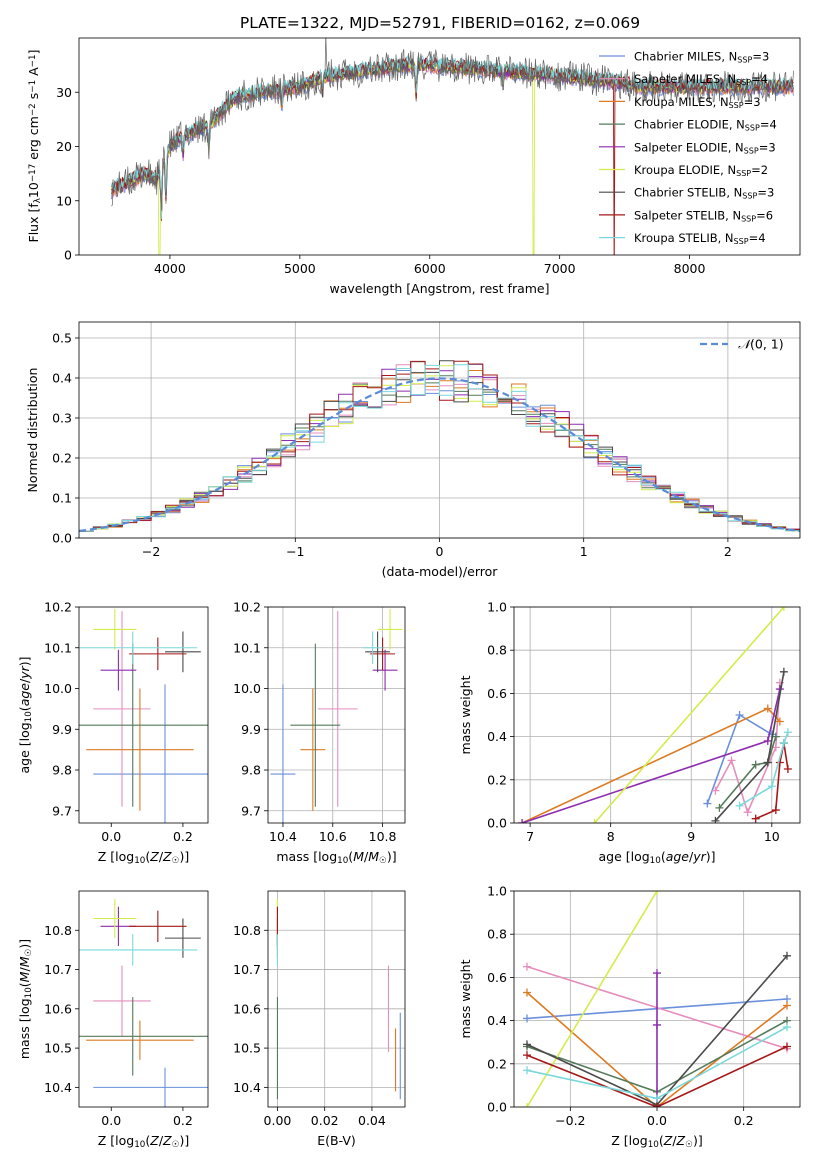 The image size is (819, 1170). I want to click on legend-label-1: Salpeter MILES, NSSP=4, so click(701, 79).